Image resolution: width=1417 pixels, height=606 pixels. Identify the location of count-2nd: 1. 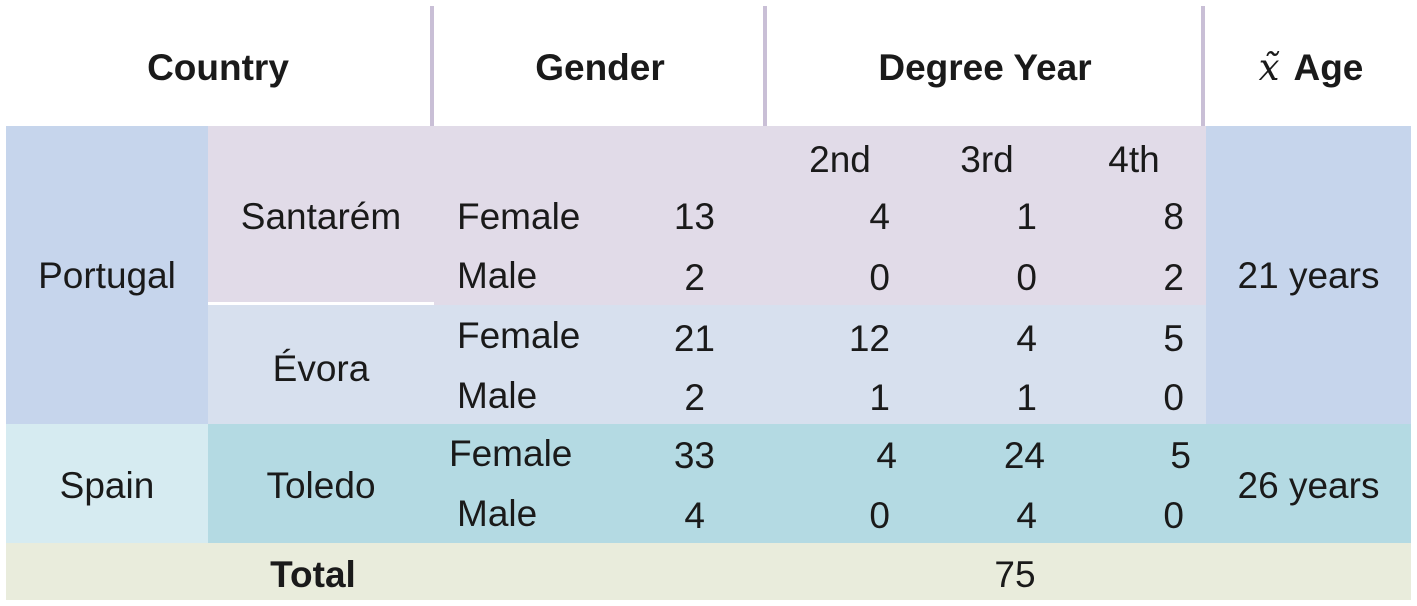
(879, 397).